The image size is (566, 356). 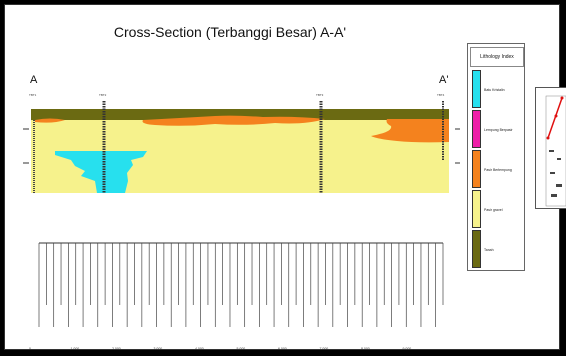 I want to click on legend-label: Batu Kristalin, so click(x=494, y=90).